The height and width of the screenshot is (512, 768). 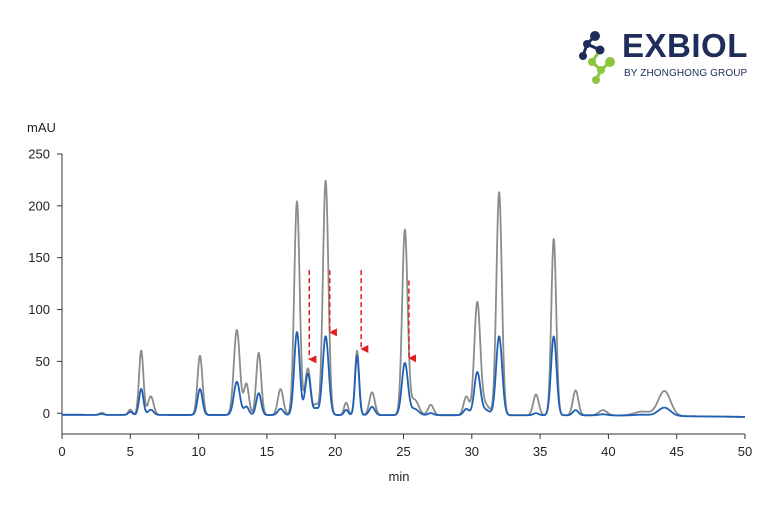 I want to click on x-tick-label: 45, so click(x=676, y=451).